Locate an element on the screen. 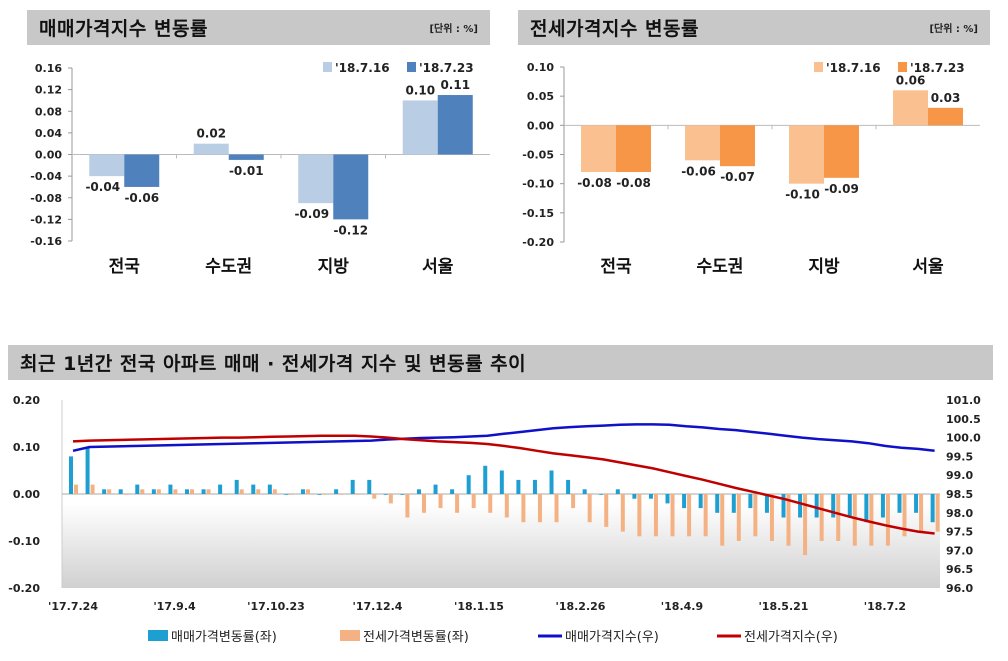 The width and height of the screenshot is (1008, 661). left-y-tick-label: 0.00 is located at coordinates (26, 494).